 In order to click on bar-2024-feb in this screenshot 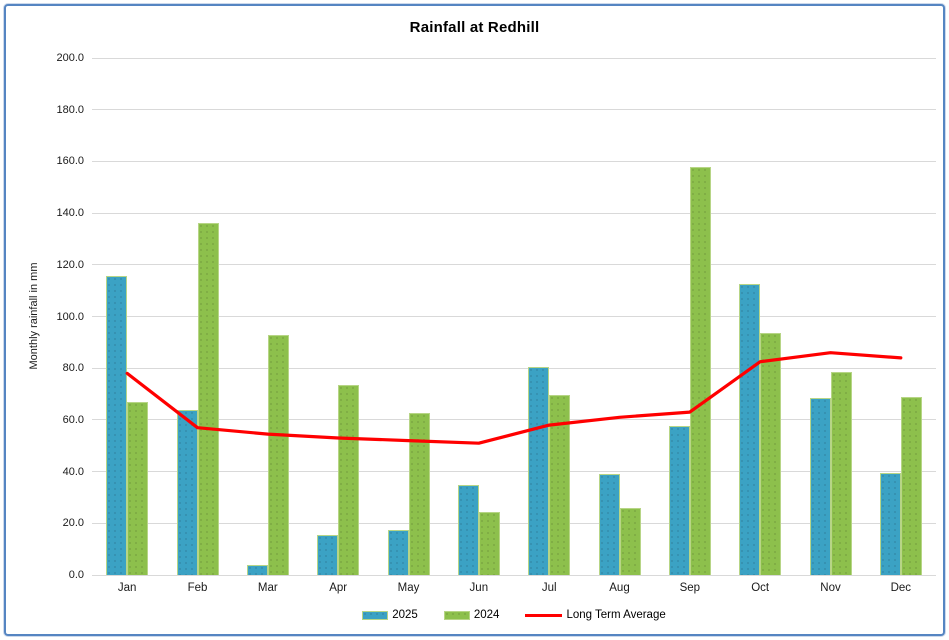, I will do `click(208, 399)`.